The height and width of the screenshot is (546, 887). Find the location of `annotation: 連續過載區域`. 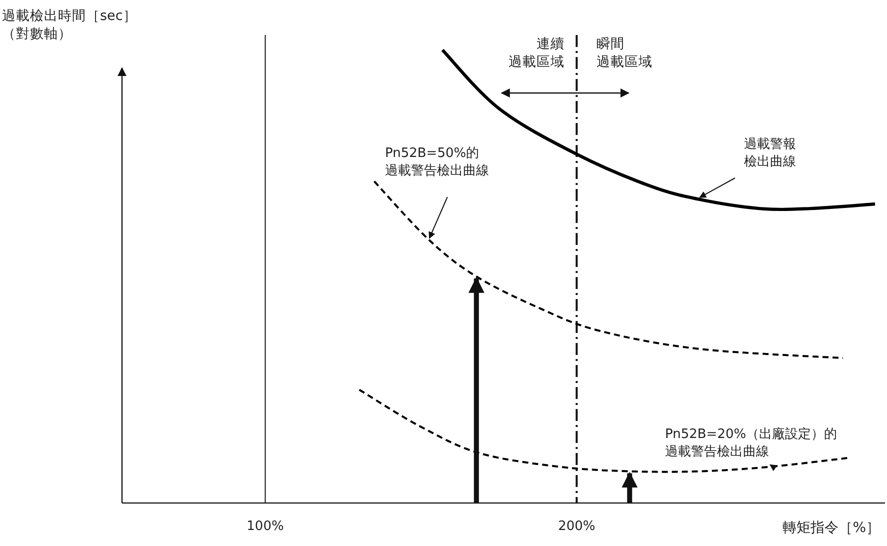

annotation: 連續過載區域 is located at coordinates (536, 53).